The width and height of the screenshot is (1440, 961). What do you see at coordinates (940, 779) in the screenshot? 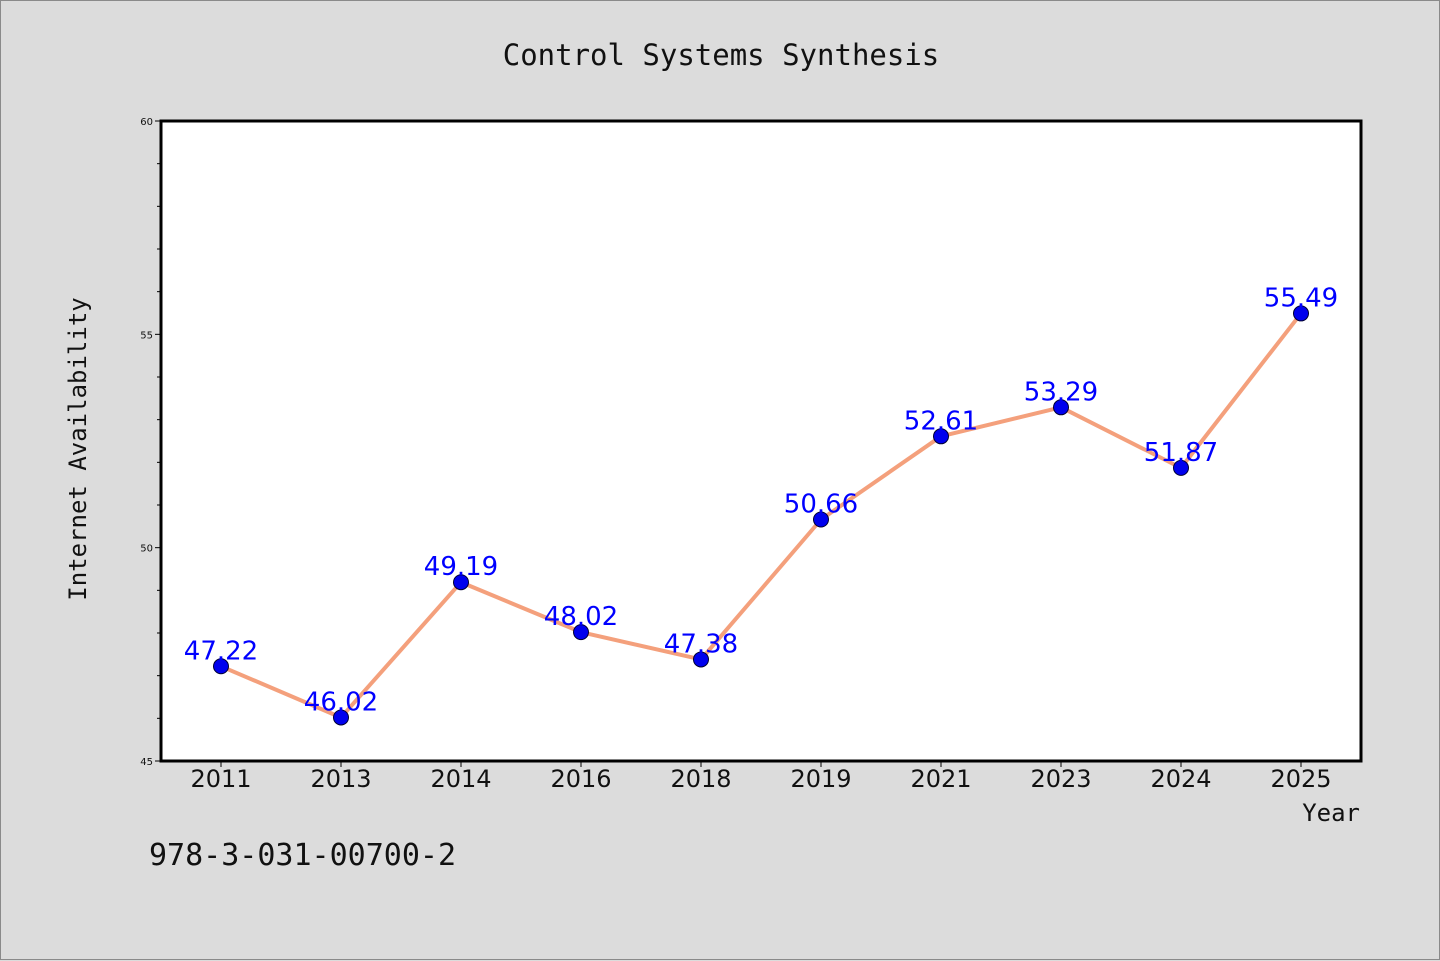
I see `x-tick-label: 2021` at bounding box center [940, 779].